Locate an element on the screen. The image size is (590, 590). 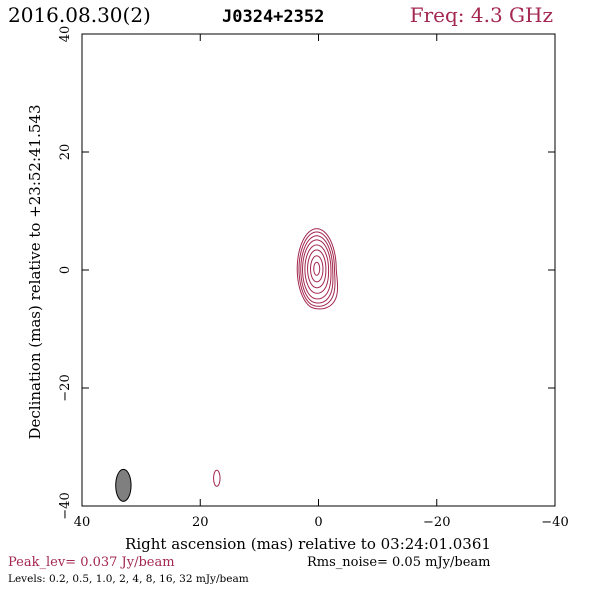
x-tick-labels: 40 20 0 −20 −40 is located at coordinates (321, 522).